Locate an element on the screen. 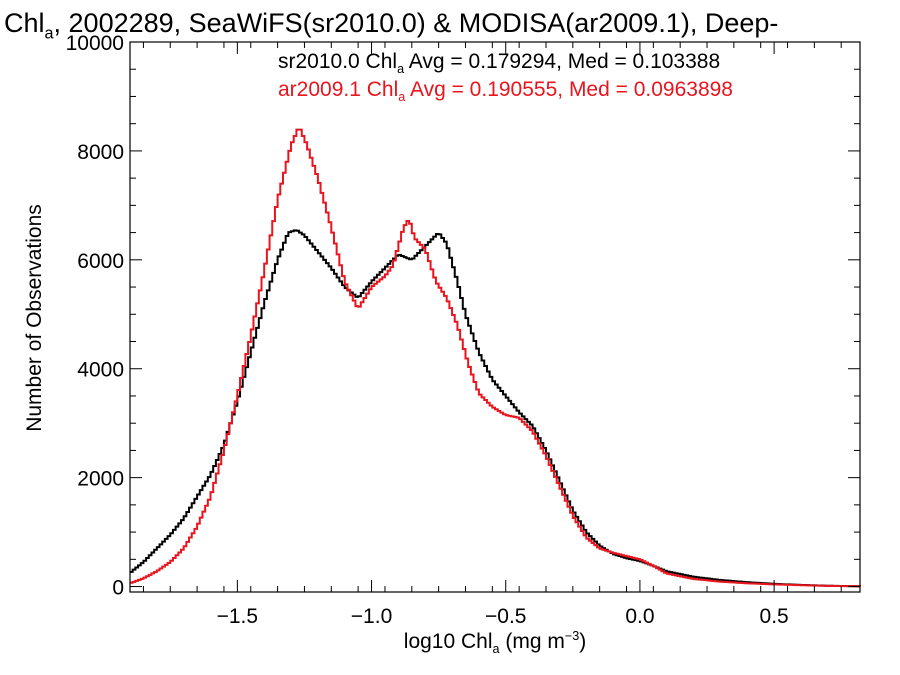 This screenshot has height=675, width=900. xlabel-pre: log10 Chl is located at coordinates (448, 641).